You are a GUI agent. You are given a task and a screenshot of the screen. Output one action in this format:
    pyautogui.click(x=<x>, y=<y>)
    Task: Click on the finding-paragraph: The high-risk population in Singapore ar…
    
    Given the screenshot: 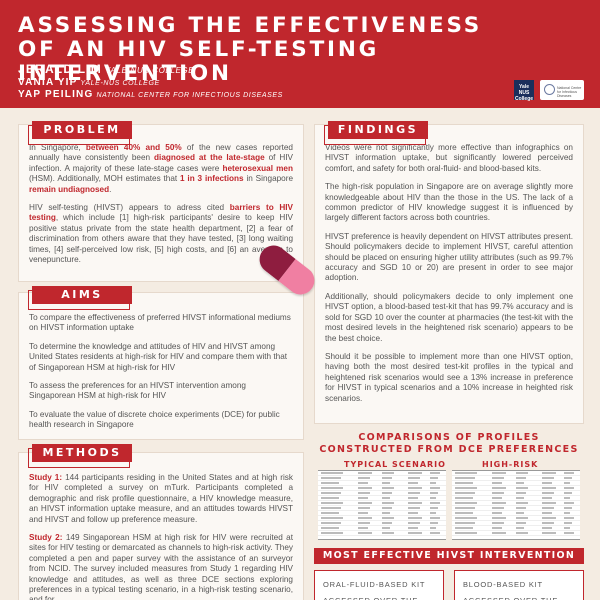 What is the action you would take?
    pyautogui.click(x=449, y=202)
    